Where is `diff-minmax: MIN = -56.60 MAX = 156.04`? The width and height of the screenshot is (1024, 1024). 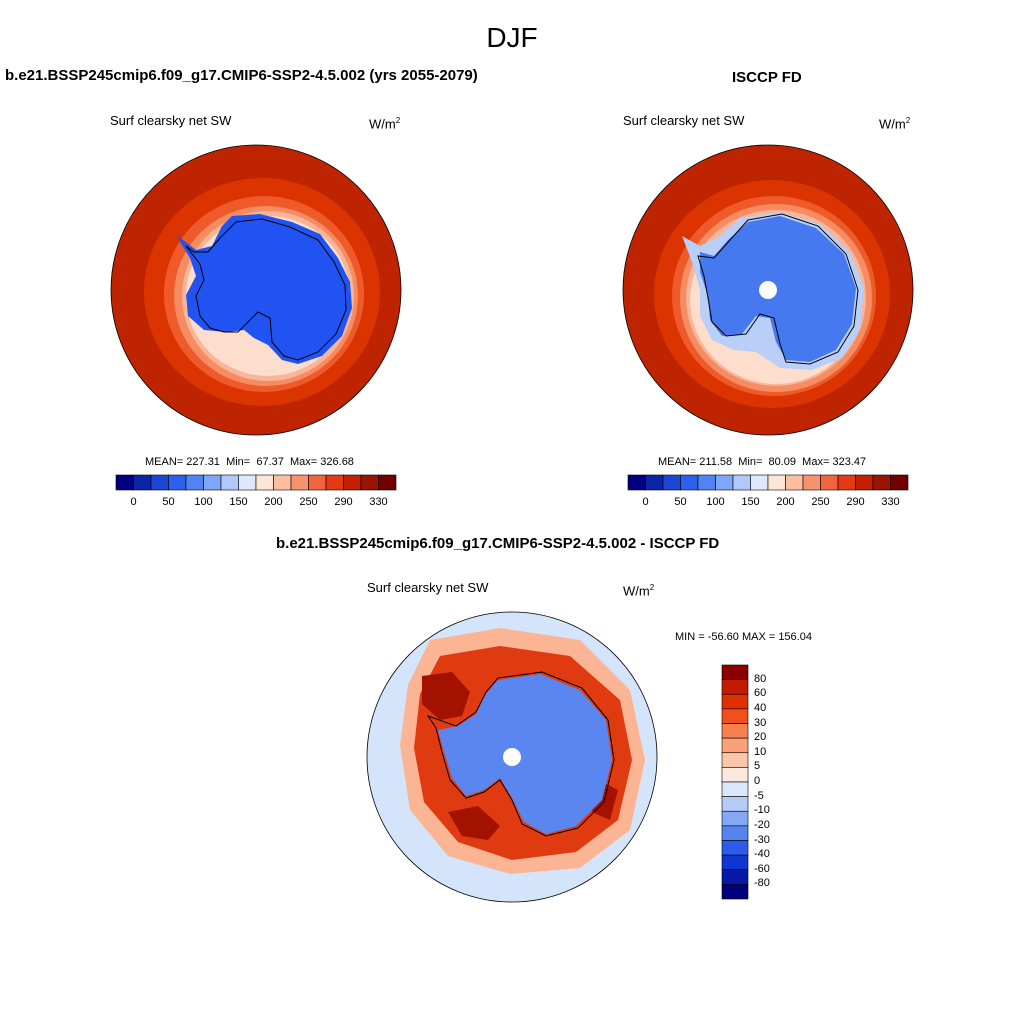 diff-minmax: MIN = -56.60 MAX = 156.04 is located at coordinates (743, 637).